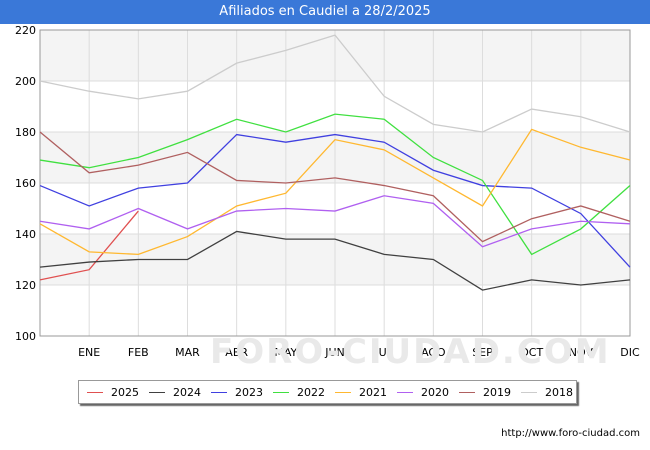  I want to click on legend-item-2024: 2024, so click(175, 392).